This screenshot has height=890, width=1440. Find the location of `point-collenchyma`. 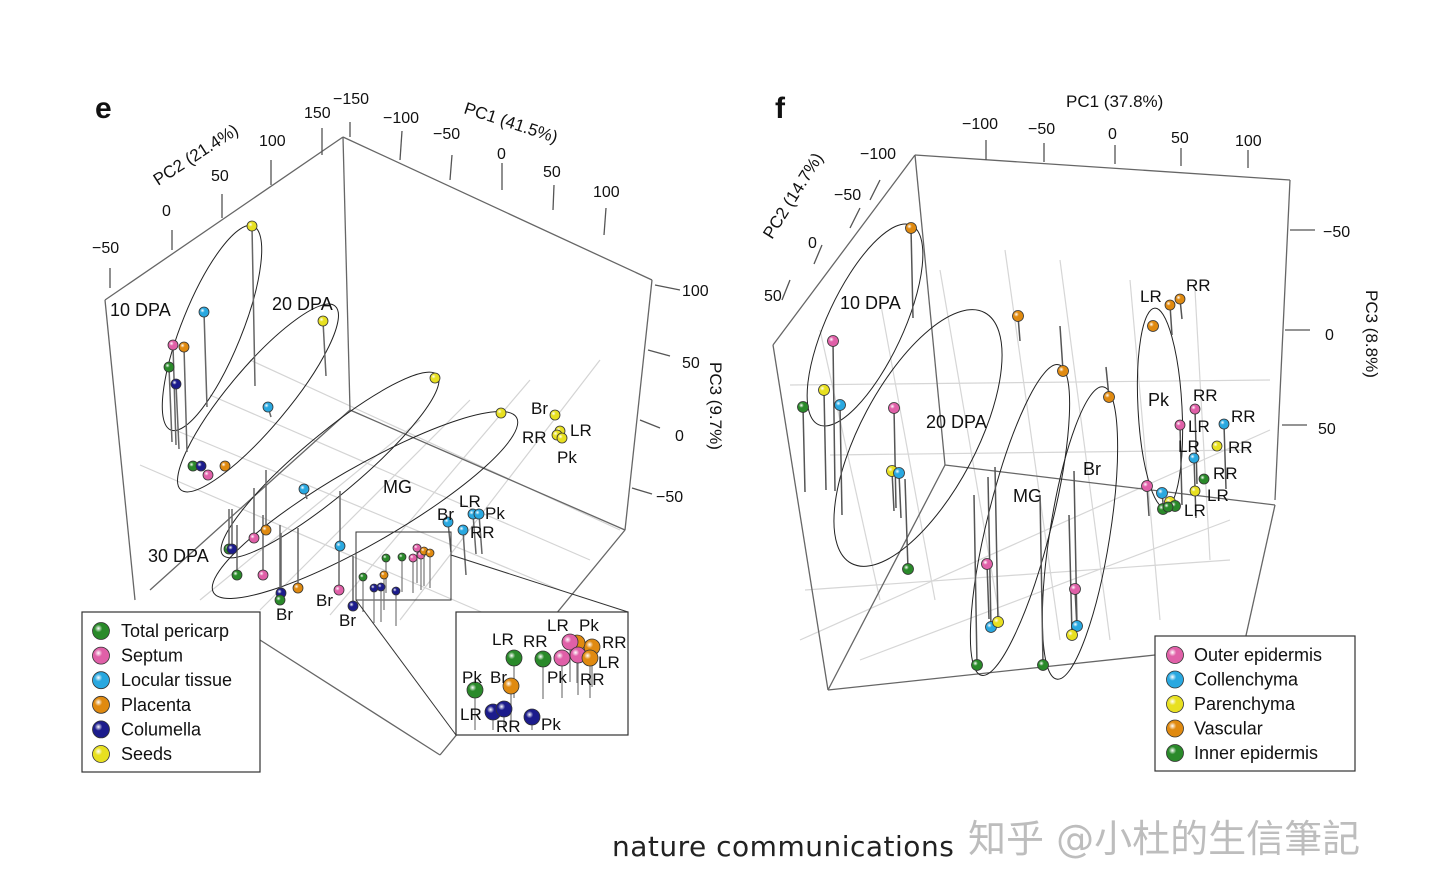

point-collenchyma is located at coordinates (1162, 493).